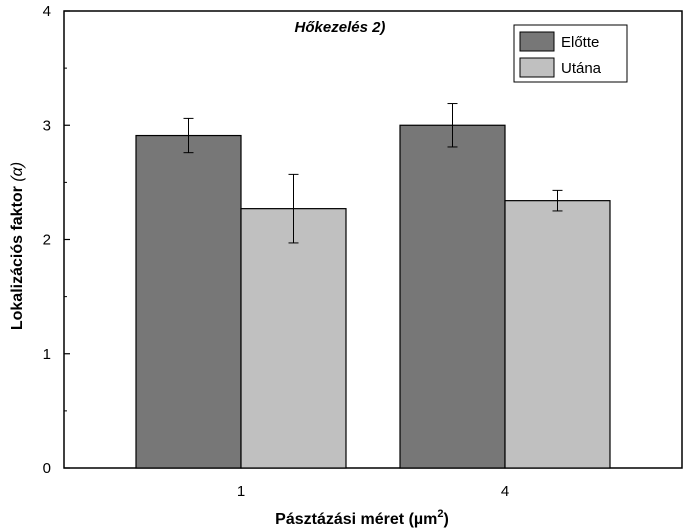 The height and width of the screenshot is (532, 687). I want to click on x-tick-label: 4, so click(505, 491).